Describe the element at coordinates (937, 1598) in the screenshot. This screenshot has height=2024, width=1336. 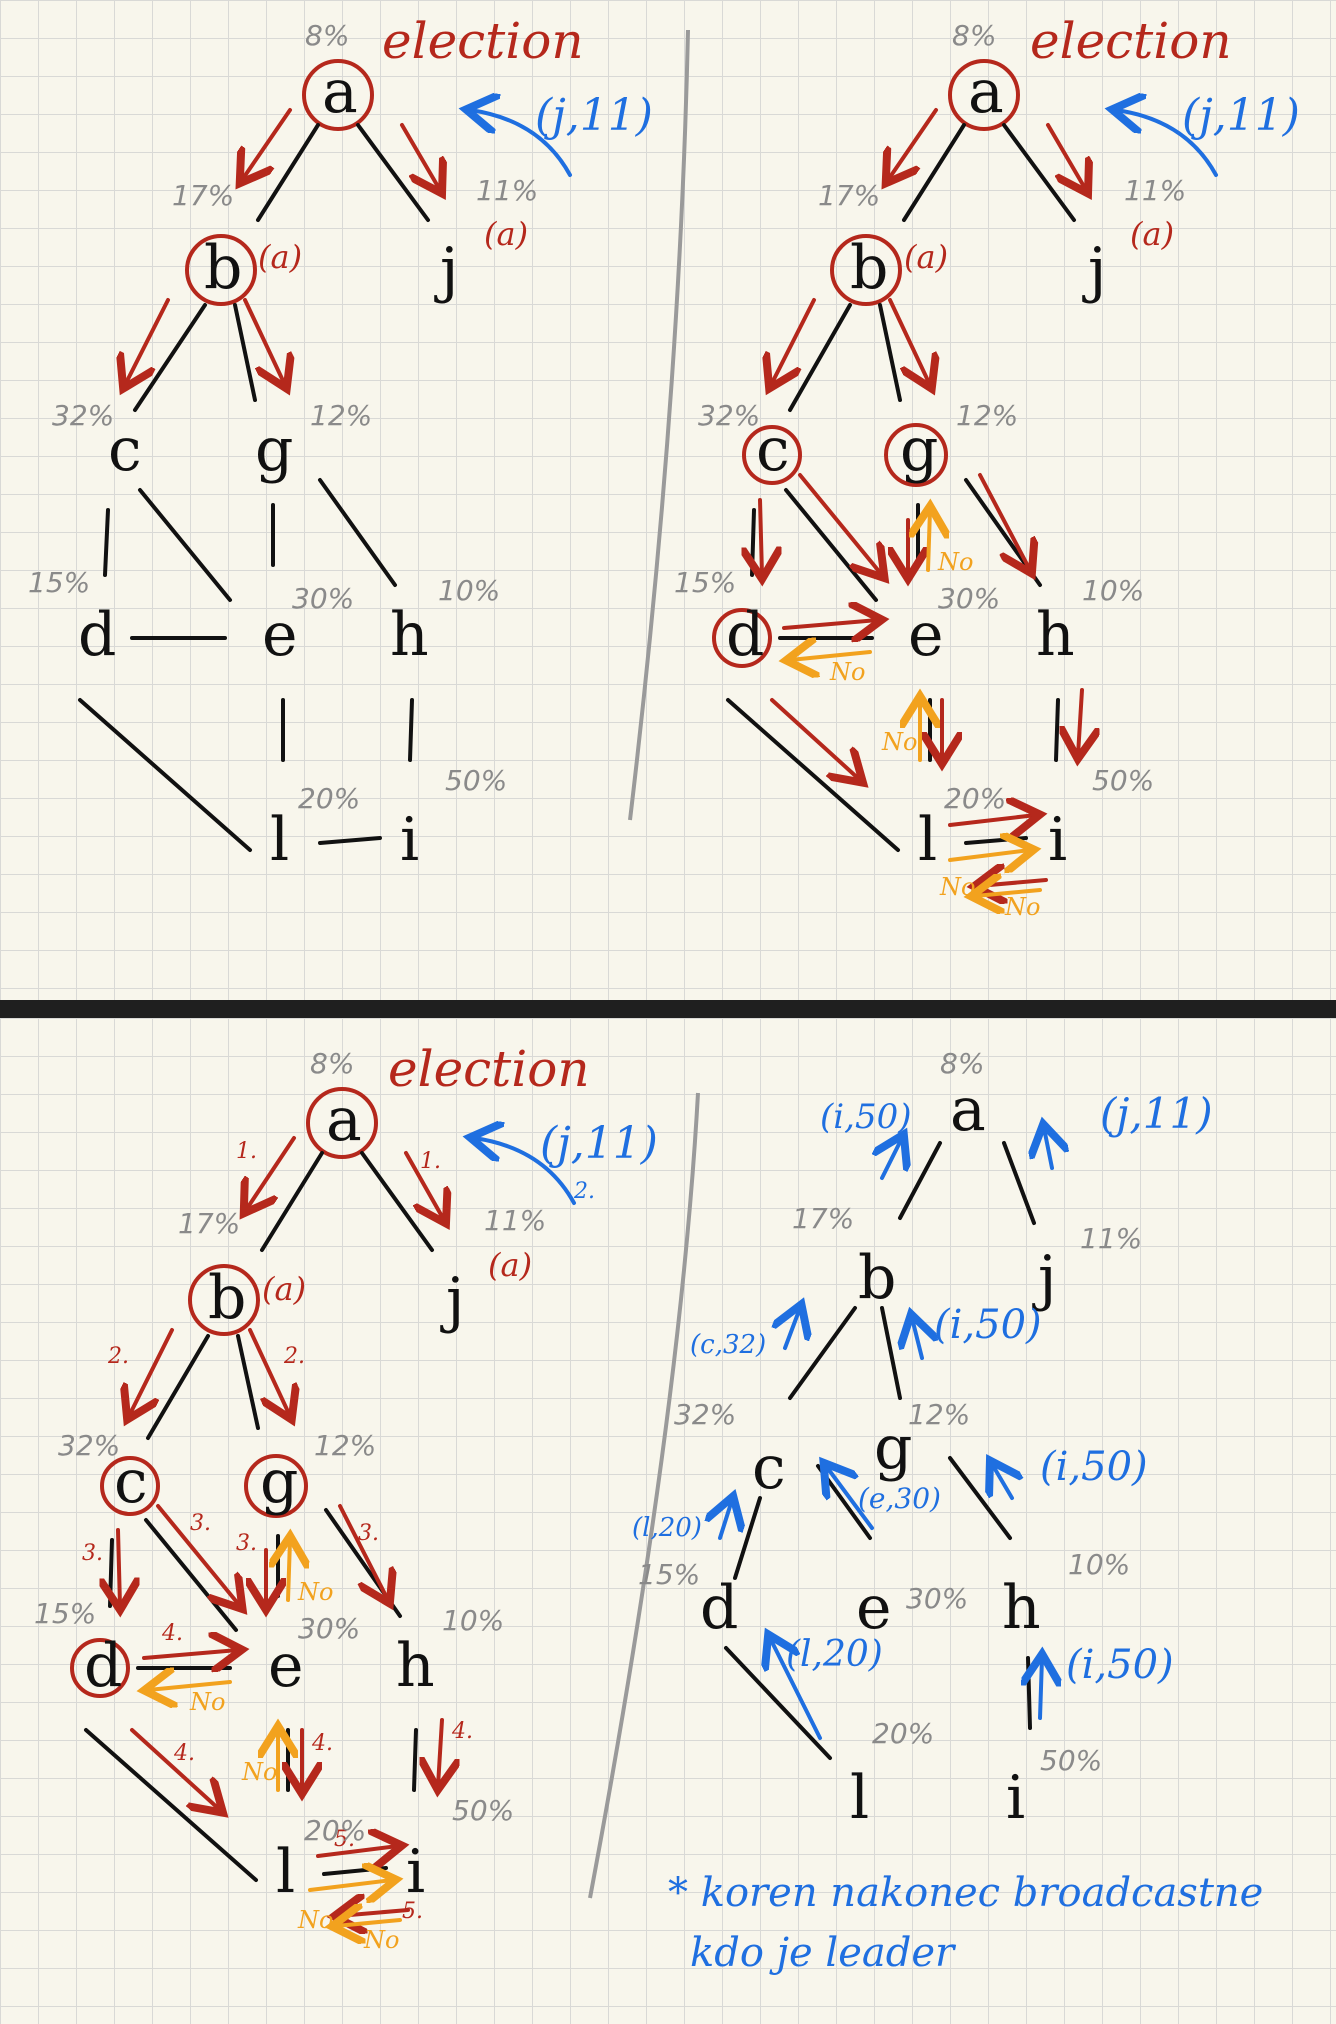
I see `br-pct-e: 30%` at that location.